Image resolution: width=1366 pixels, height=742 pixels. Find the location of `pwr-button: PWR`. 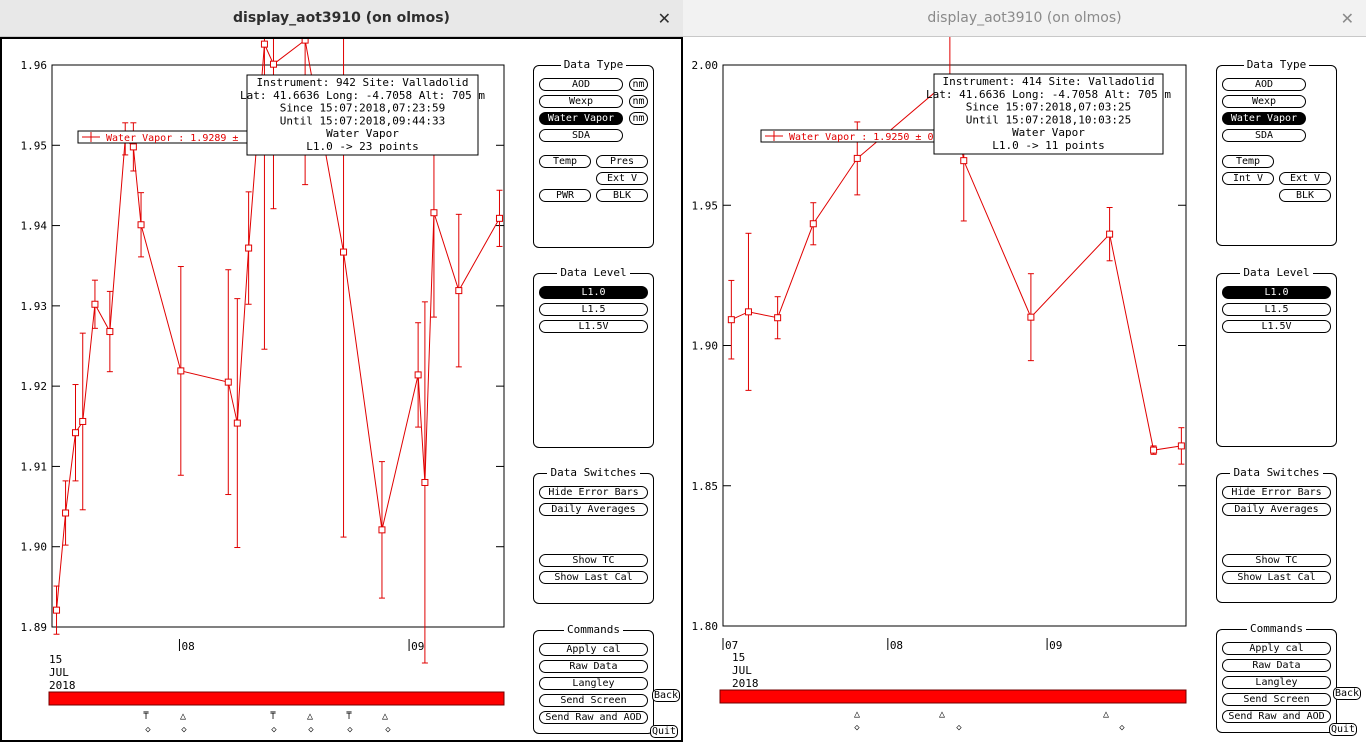

pwr-button: PWR is located at coordinates (565, 195).